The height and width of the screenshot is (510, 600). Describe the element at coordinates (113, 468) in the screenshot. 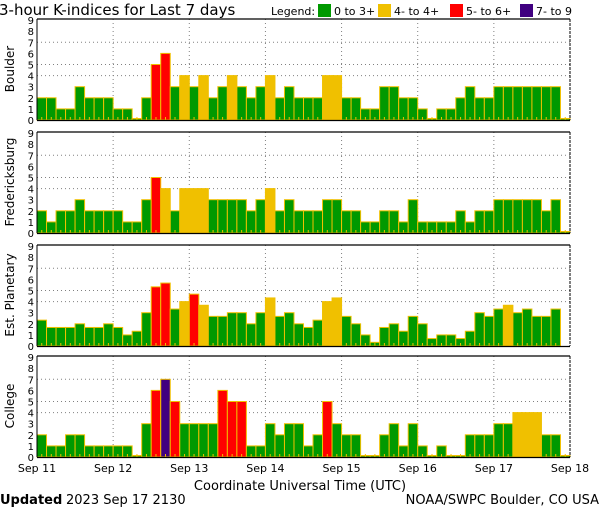

I see `x-tick-label: Sep 12` at that location.